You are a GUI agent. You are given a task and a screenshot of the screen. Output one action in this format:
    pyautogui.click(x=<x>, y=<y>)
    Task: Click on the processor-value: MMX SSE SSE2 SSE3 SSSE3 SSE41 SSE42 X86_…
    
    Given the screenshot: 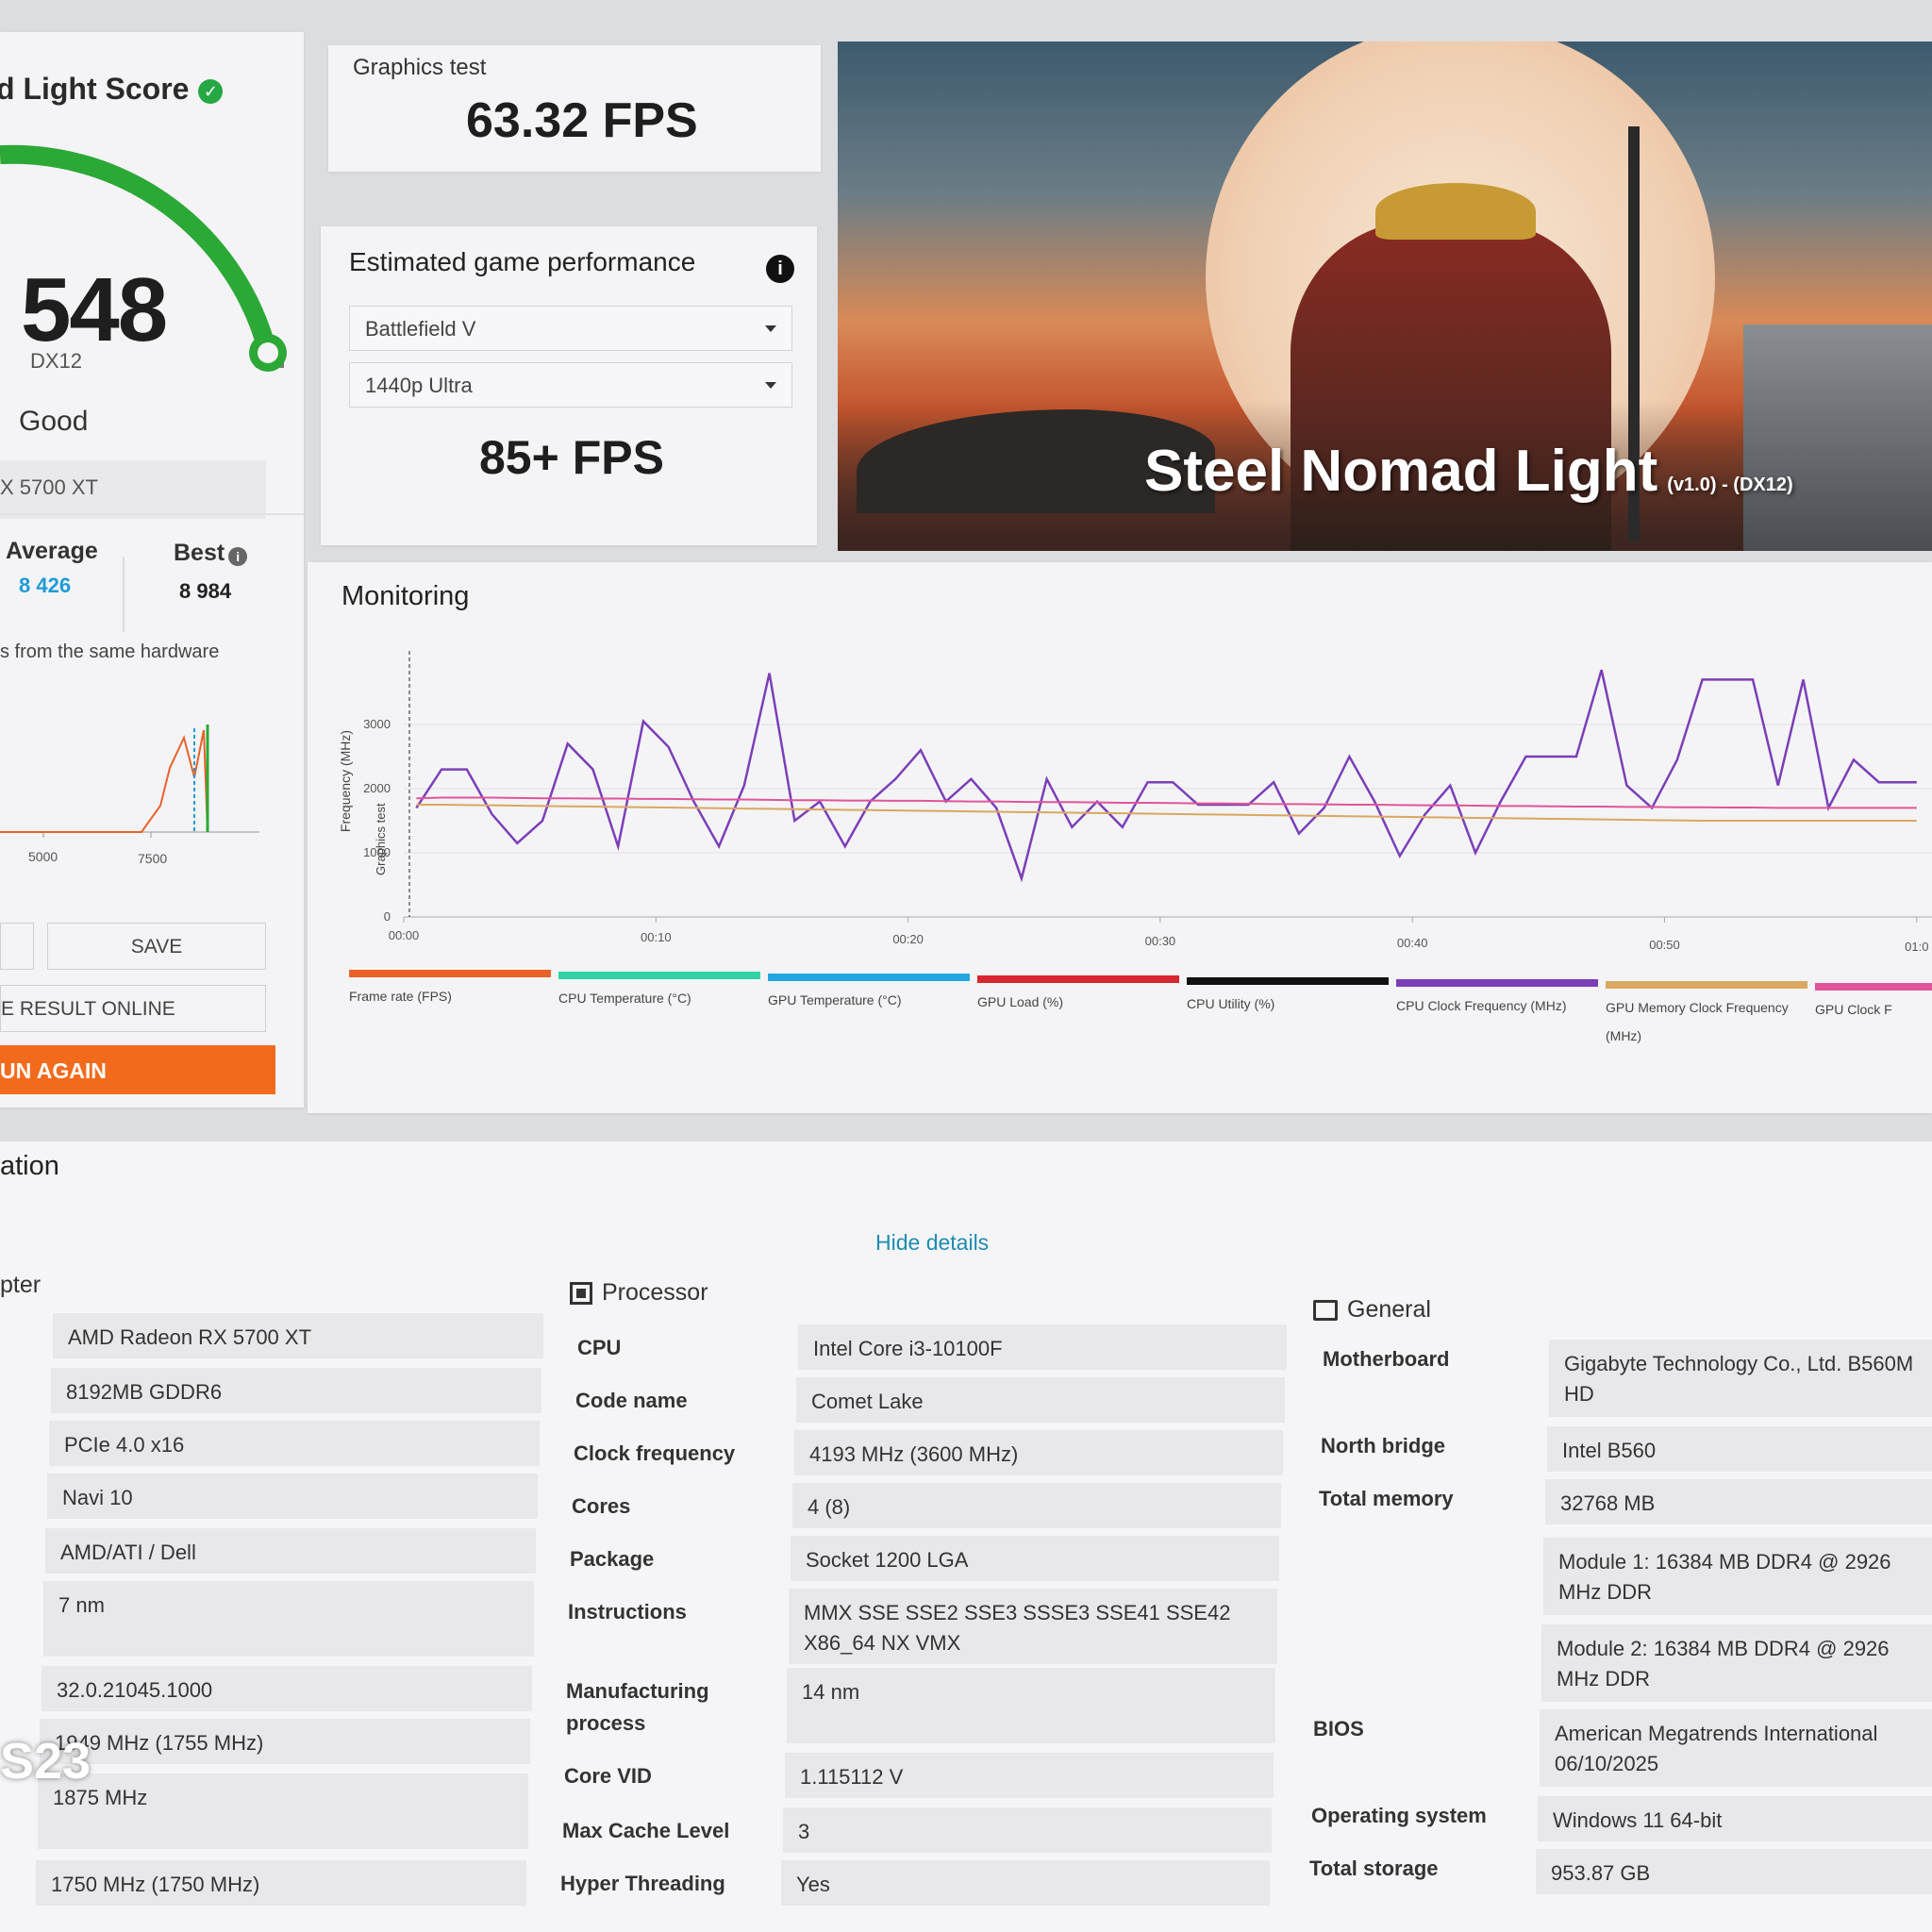 What is the action you would take?
    pyautogui.click(x=1033, y=1626)
    